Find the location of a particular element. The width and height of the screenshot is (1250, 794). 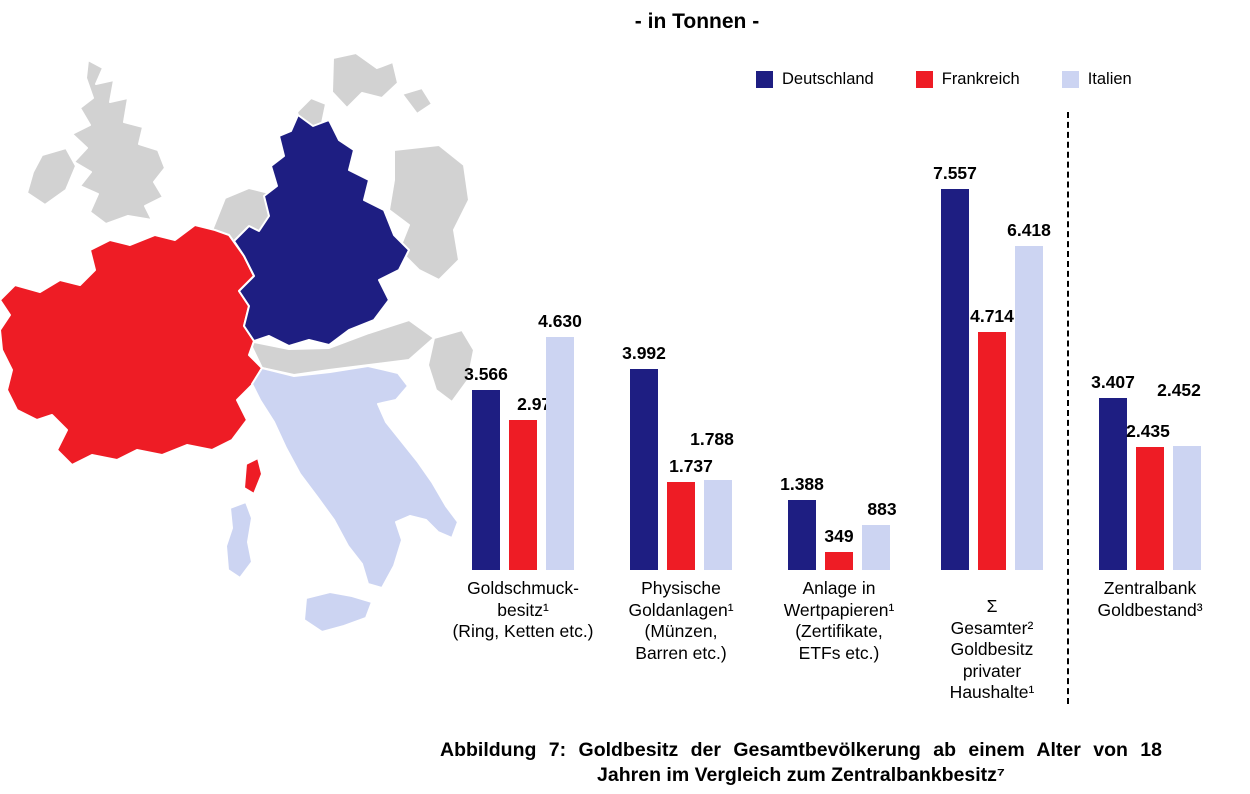

category-label-line: Barren etc.) is located at coordinates (681, 652).